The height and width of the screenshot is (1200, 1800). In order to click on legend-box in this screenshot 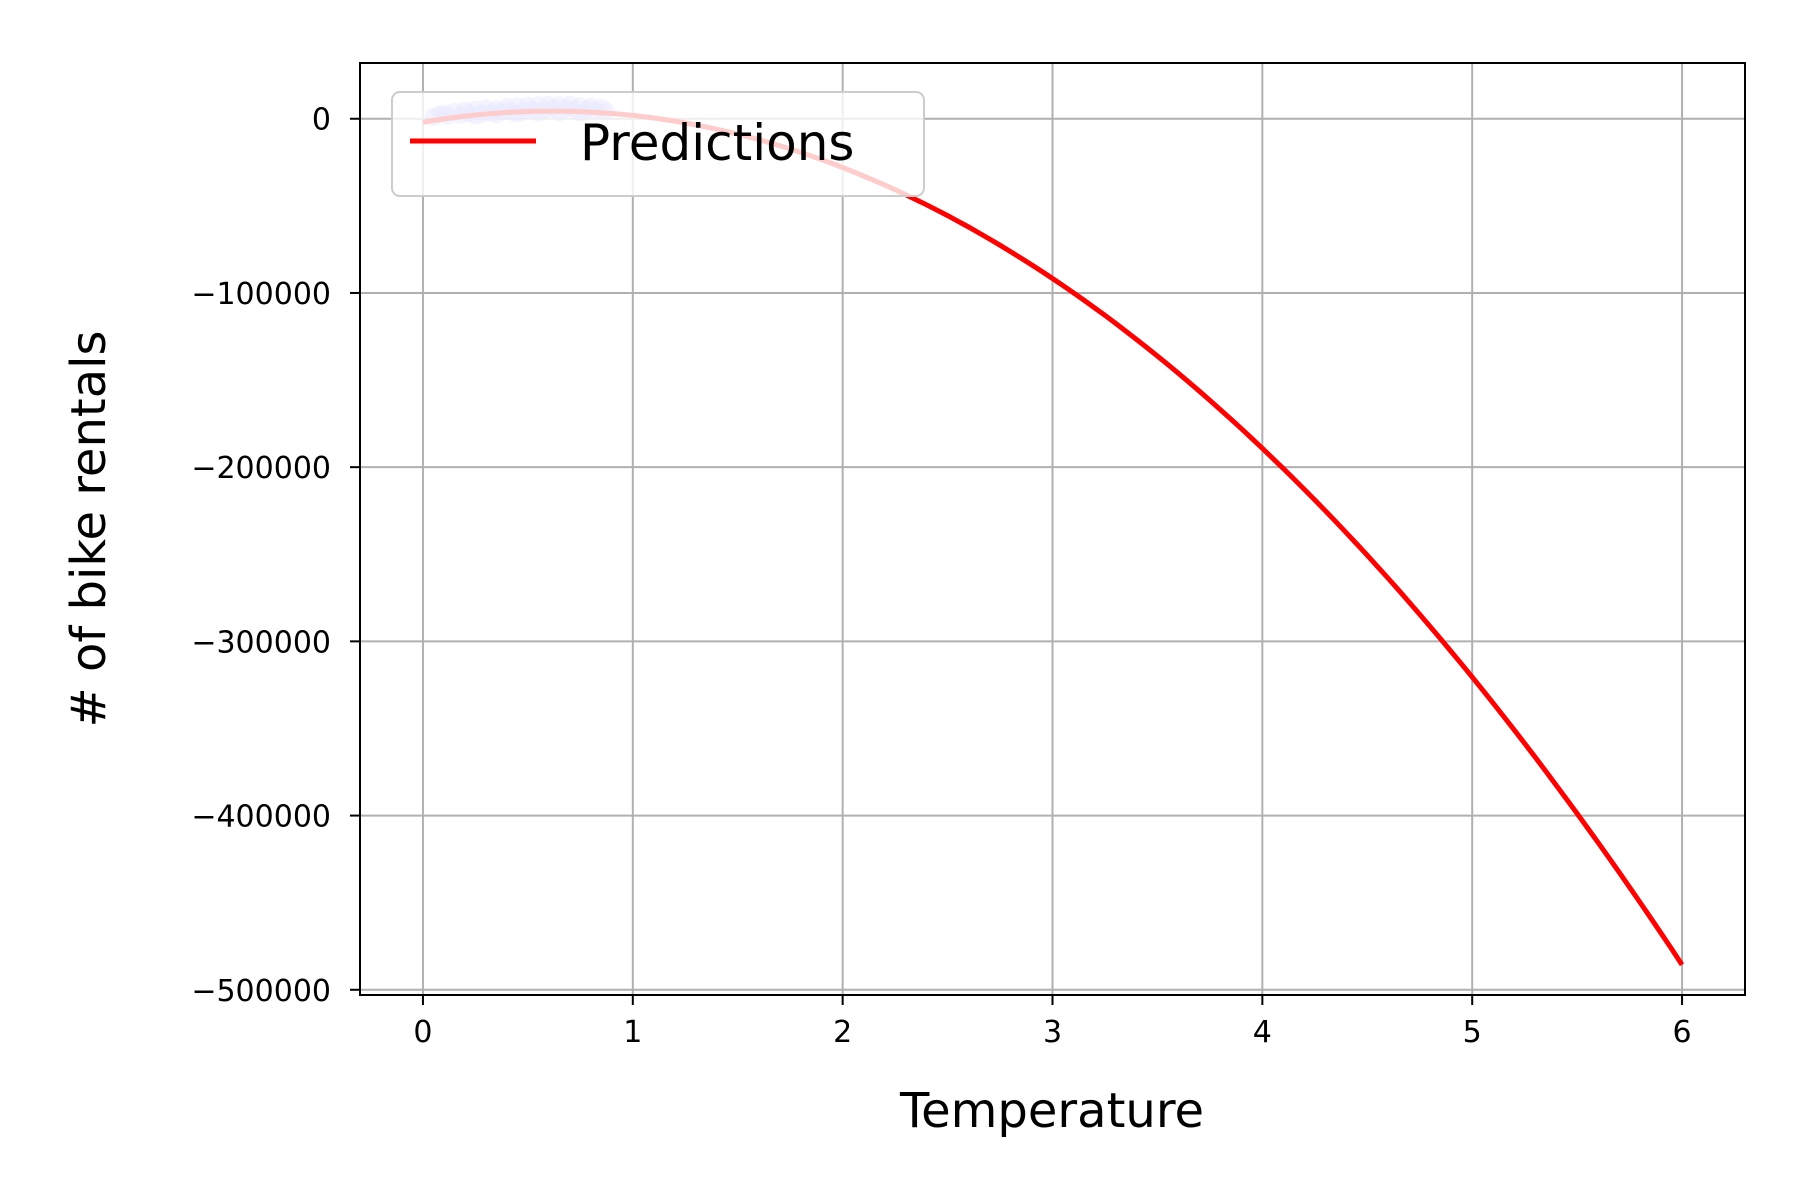, I will do `click(658, 144)`.